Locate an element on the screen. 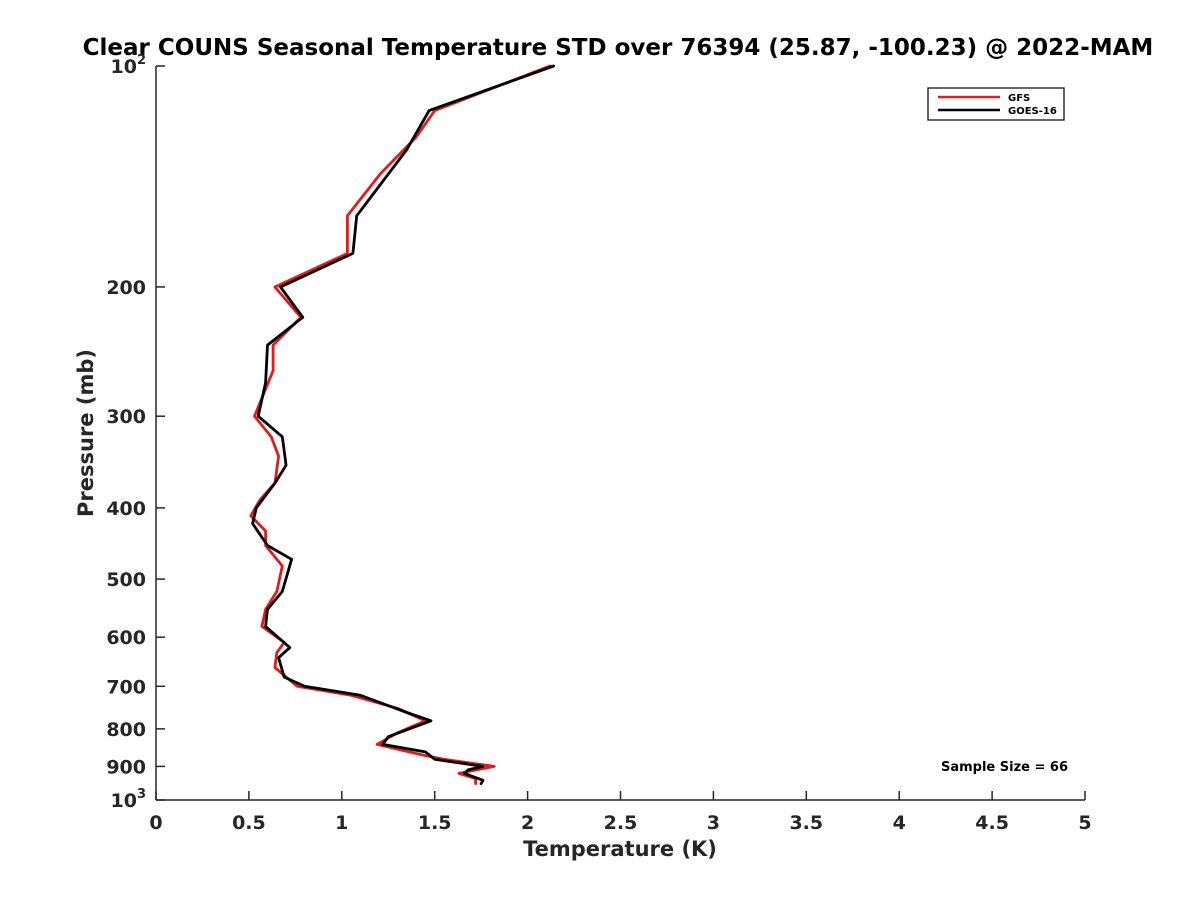 This screenshot has height=900, width=1200. legend: GFS GOES-16 is located at coordinates (996, 104).